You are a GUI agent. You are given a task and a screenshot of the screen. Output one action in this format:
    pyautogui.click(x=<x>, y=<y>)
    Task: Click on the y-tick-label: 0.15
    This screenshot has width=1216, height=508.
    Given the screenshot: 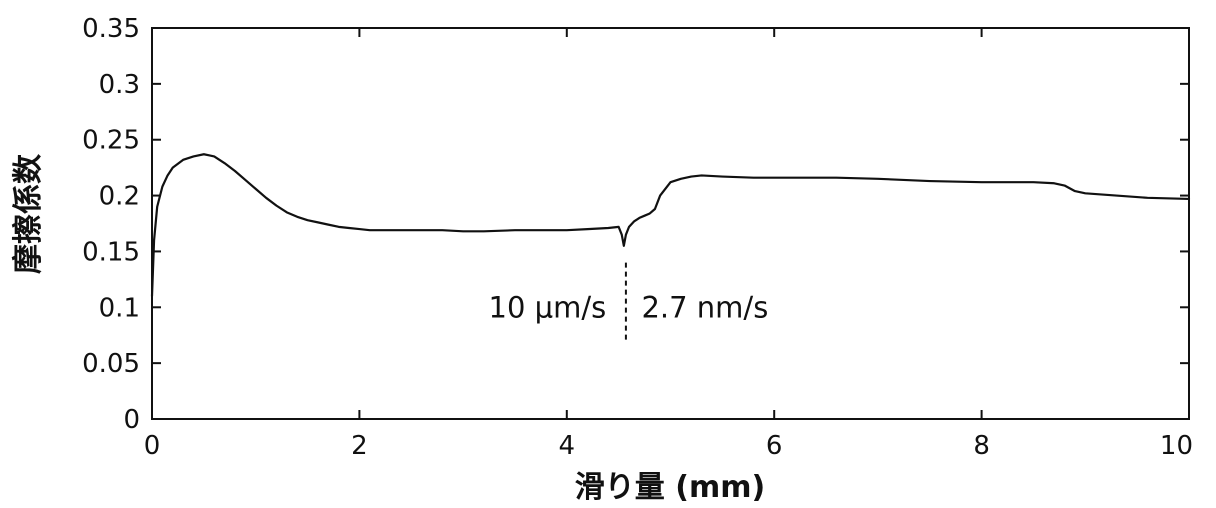 What is the action you would take?
    pyautogui.click(x=111, y=252)
    